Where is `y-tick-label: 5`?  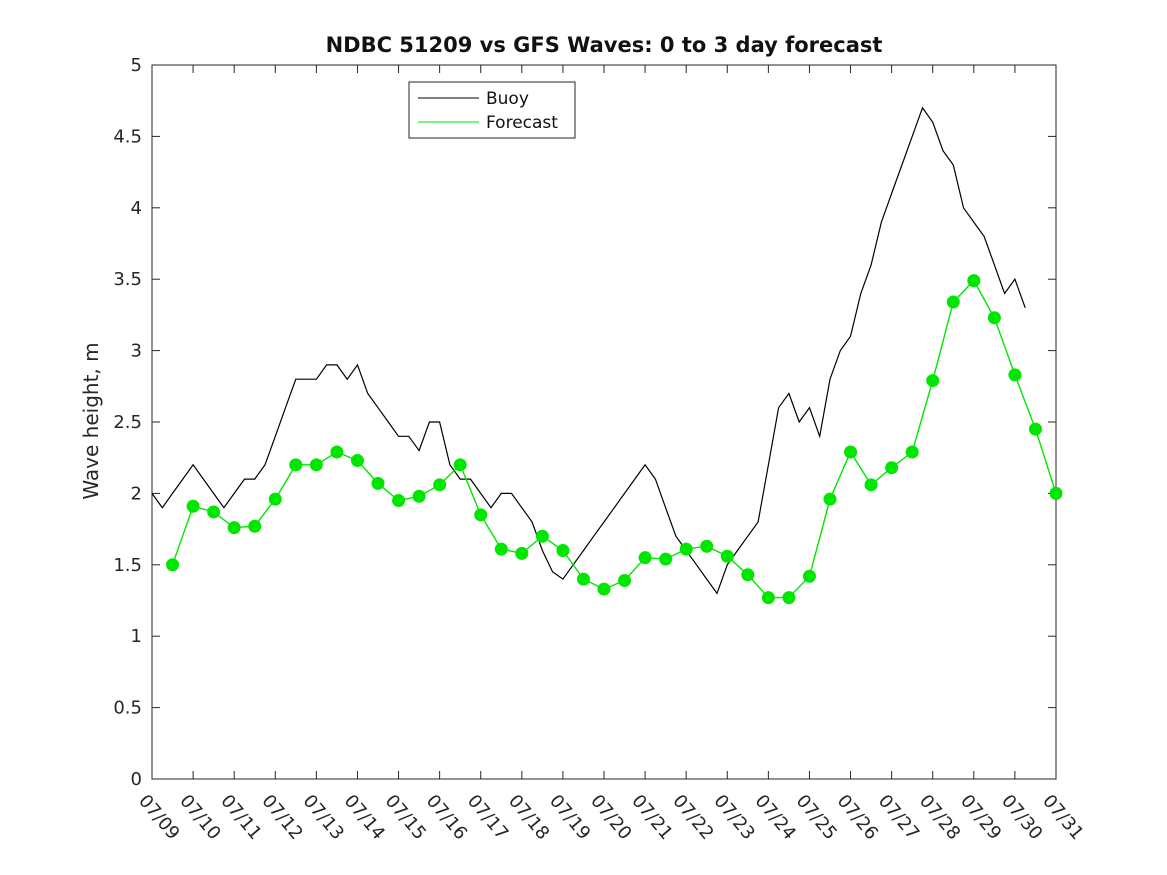 y-tick-label: 5 is located at coordinates (136, 65).